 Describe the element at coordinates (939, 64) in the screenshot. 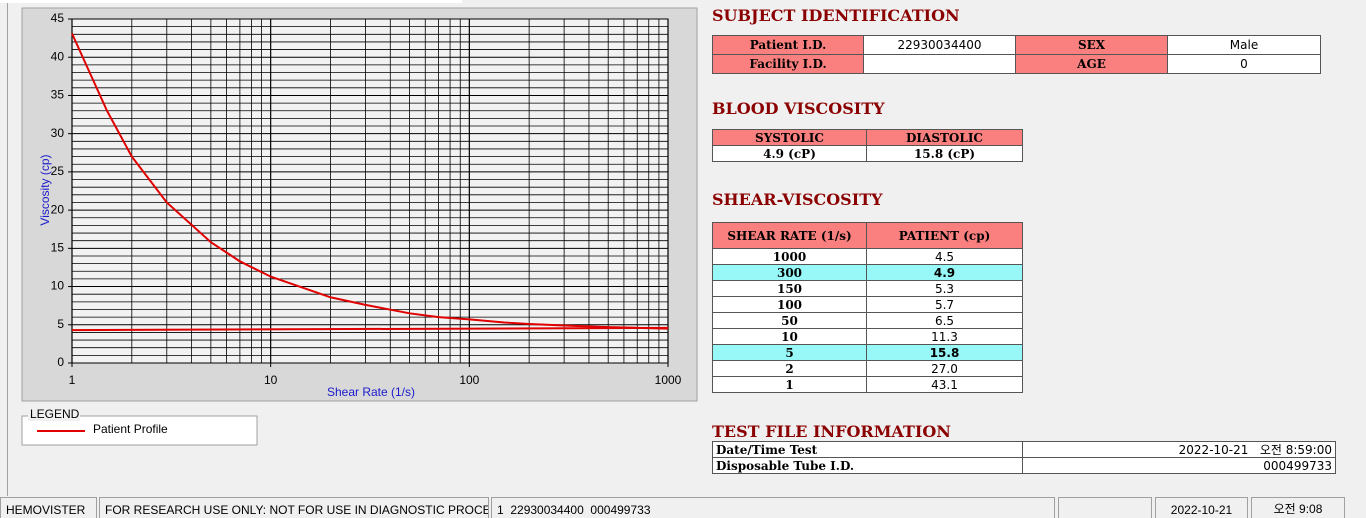

I see `field-value` at that location.